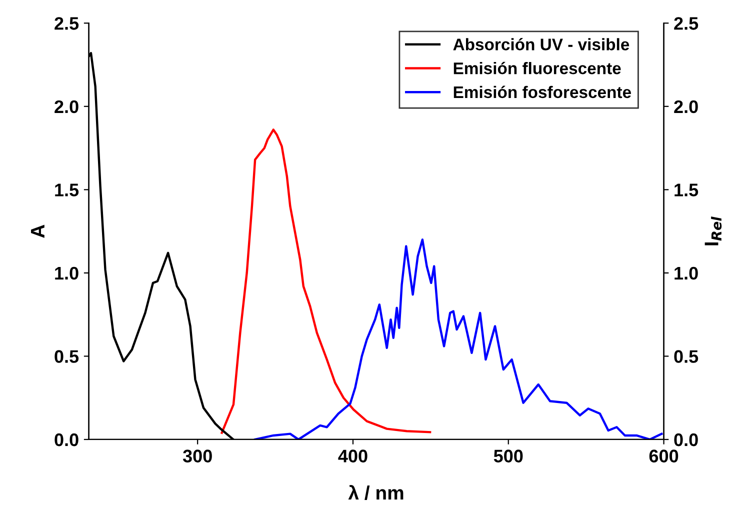 The height and width of the screenshot is (514, 740). What do you see at coordinates (541, 44) in the screenshot?
I see `legend-label: Absorción UV - visible` at bounding box center [541, 44].